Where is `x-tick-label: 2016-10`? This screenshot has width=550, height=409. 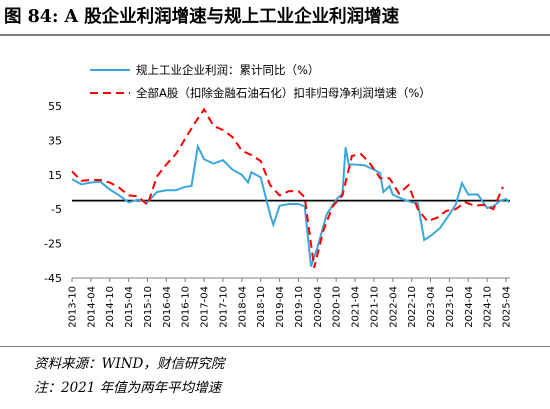 x-tick-label: 2016-10 is located at coordinates (186, 307).